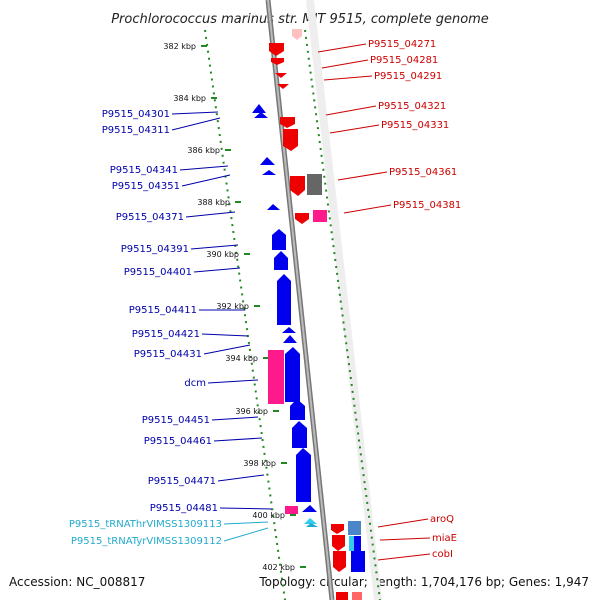 The width and height of the screenshot is (600, 600). What do you see at coordinates (278, 567) in the screenshot?
I see `kbp-tick-label: 402 kbp` at bounding box center [278, 567].